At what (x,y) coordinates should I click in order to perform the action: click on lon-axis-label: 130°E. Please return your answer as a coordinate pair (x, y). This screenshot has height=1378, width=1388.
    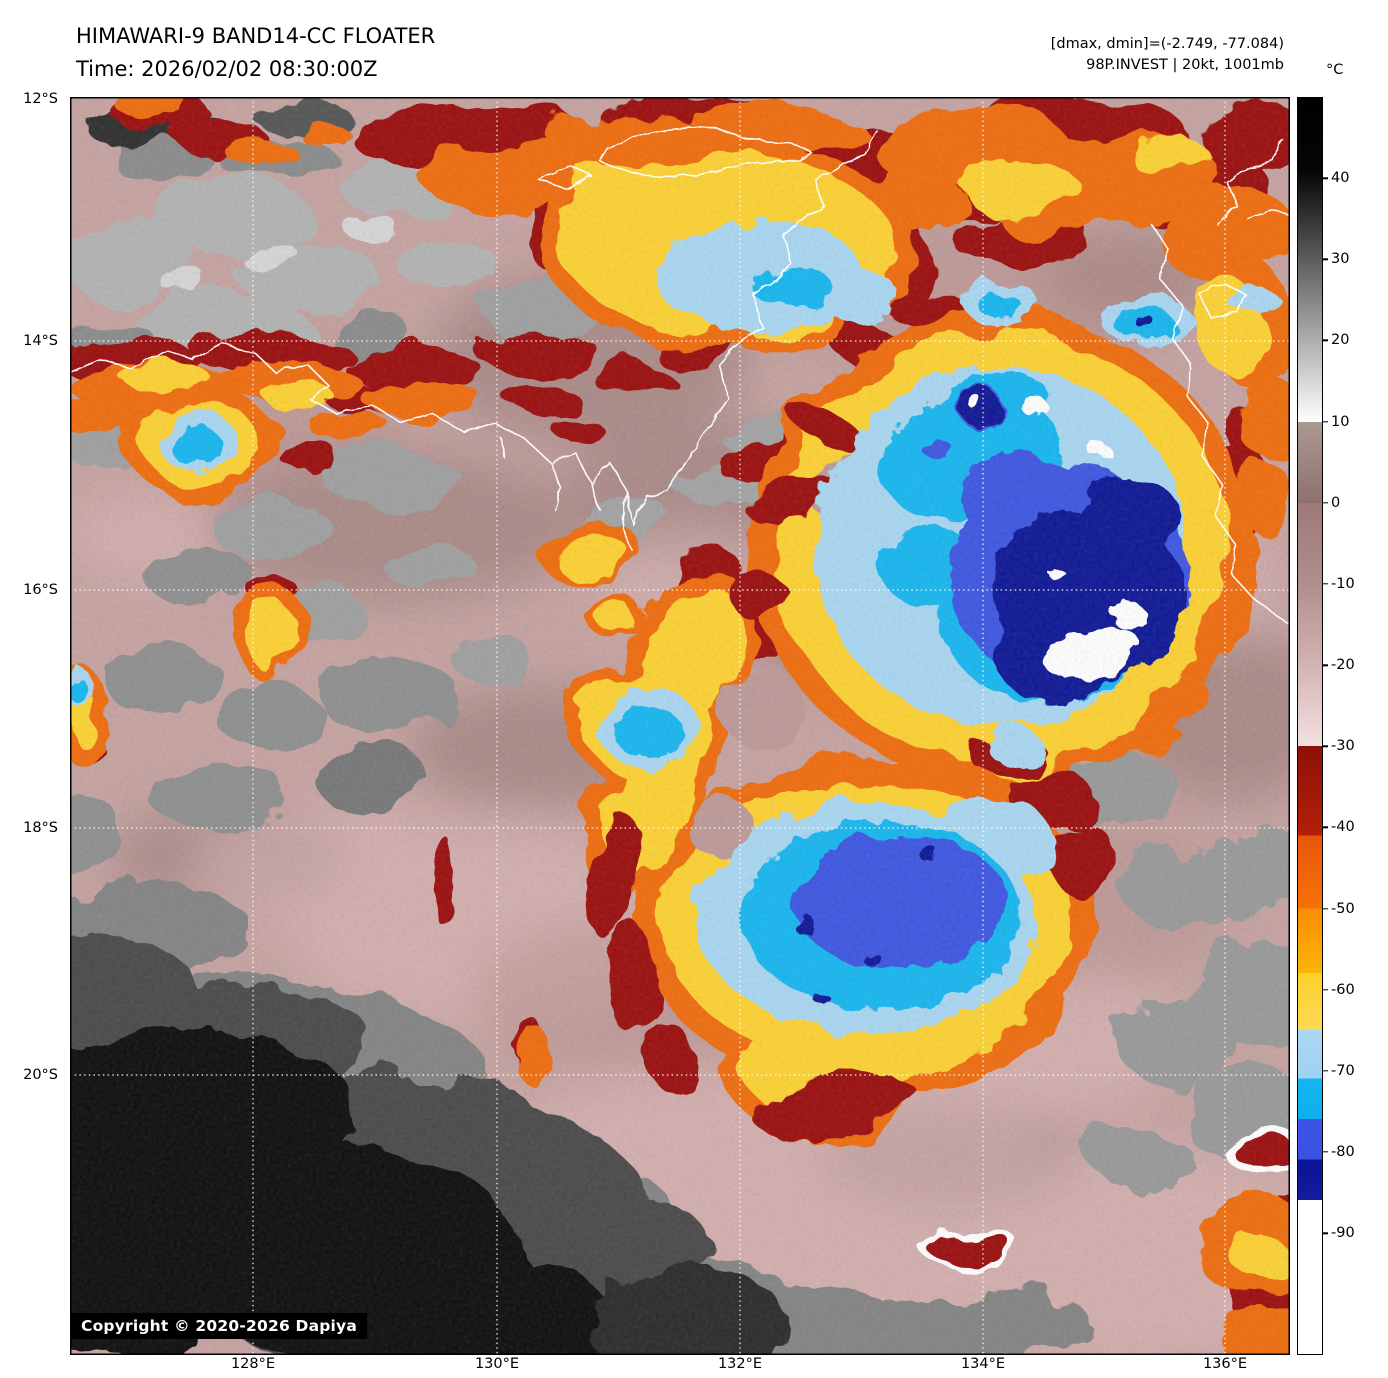
    Looking at the image, I should click on (497, 1364).